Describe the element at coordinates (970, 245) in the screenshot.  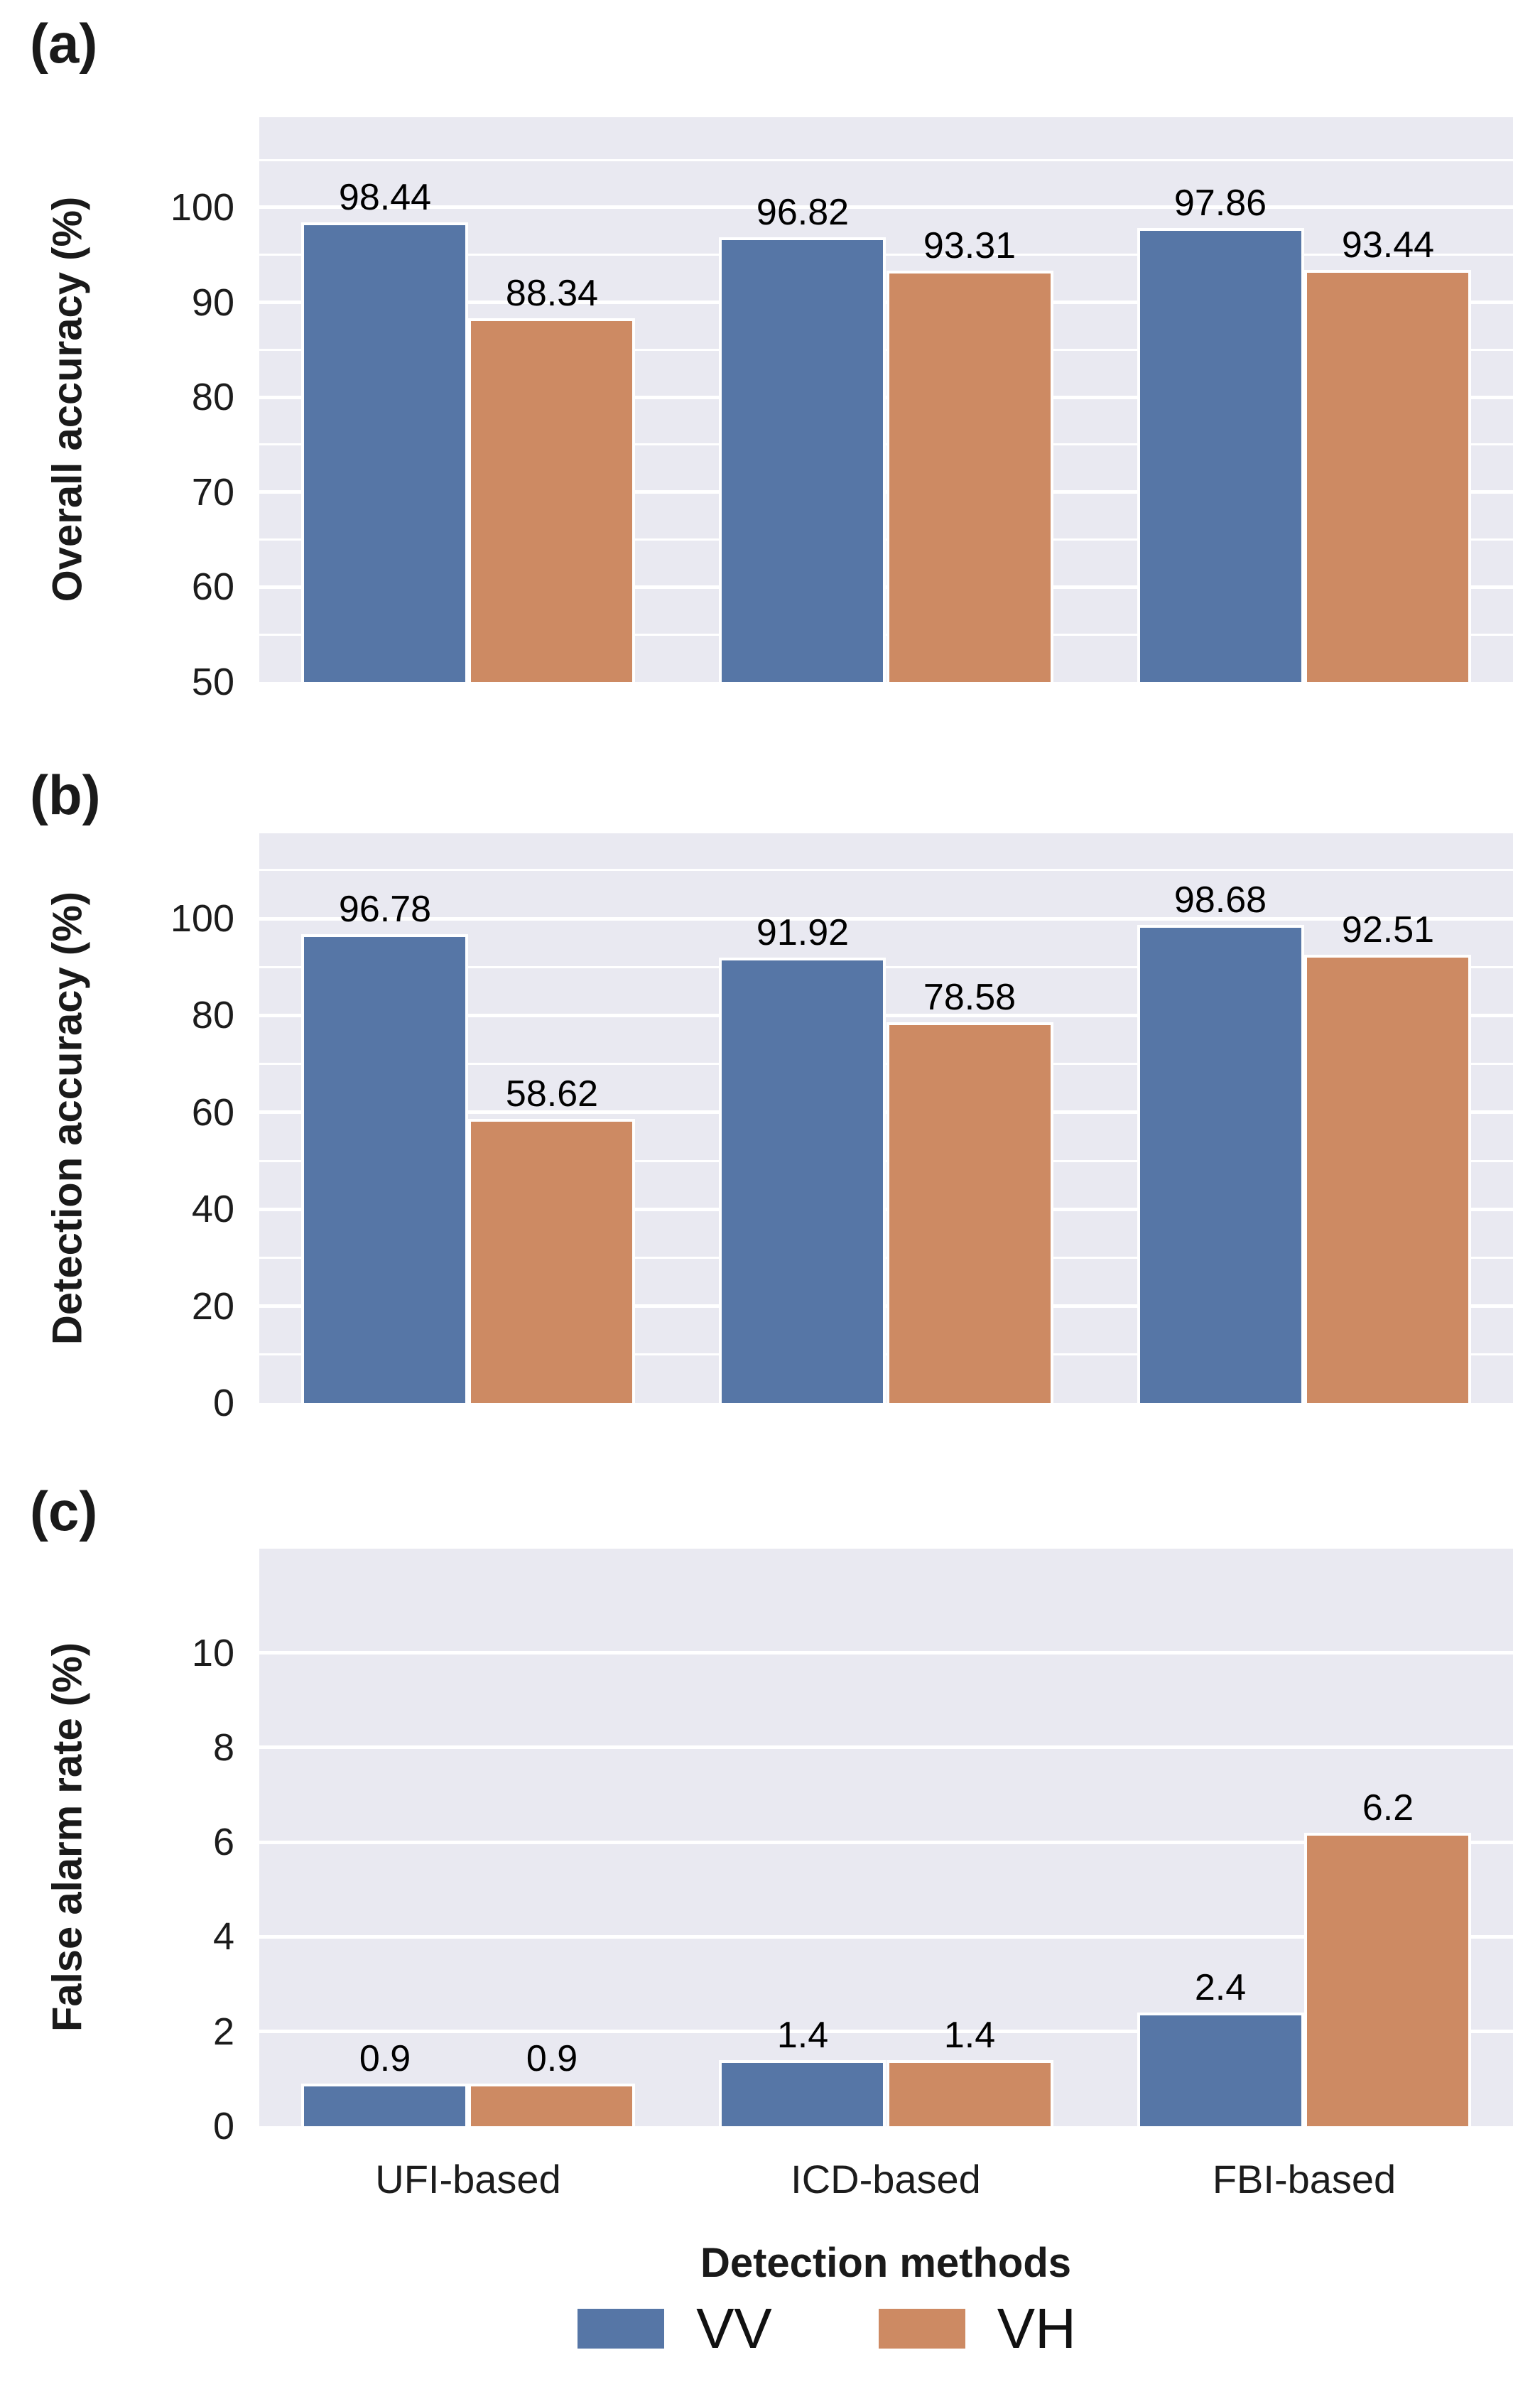
I see `bar-value-label: 93.31` at that location.